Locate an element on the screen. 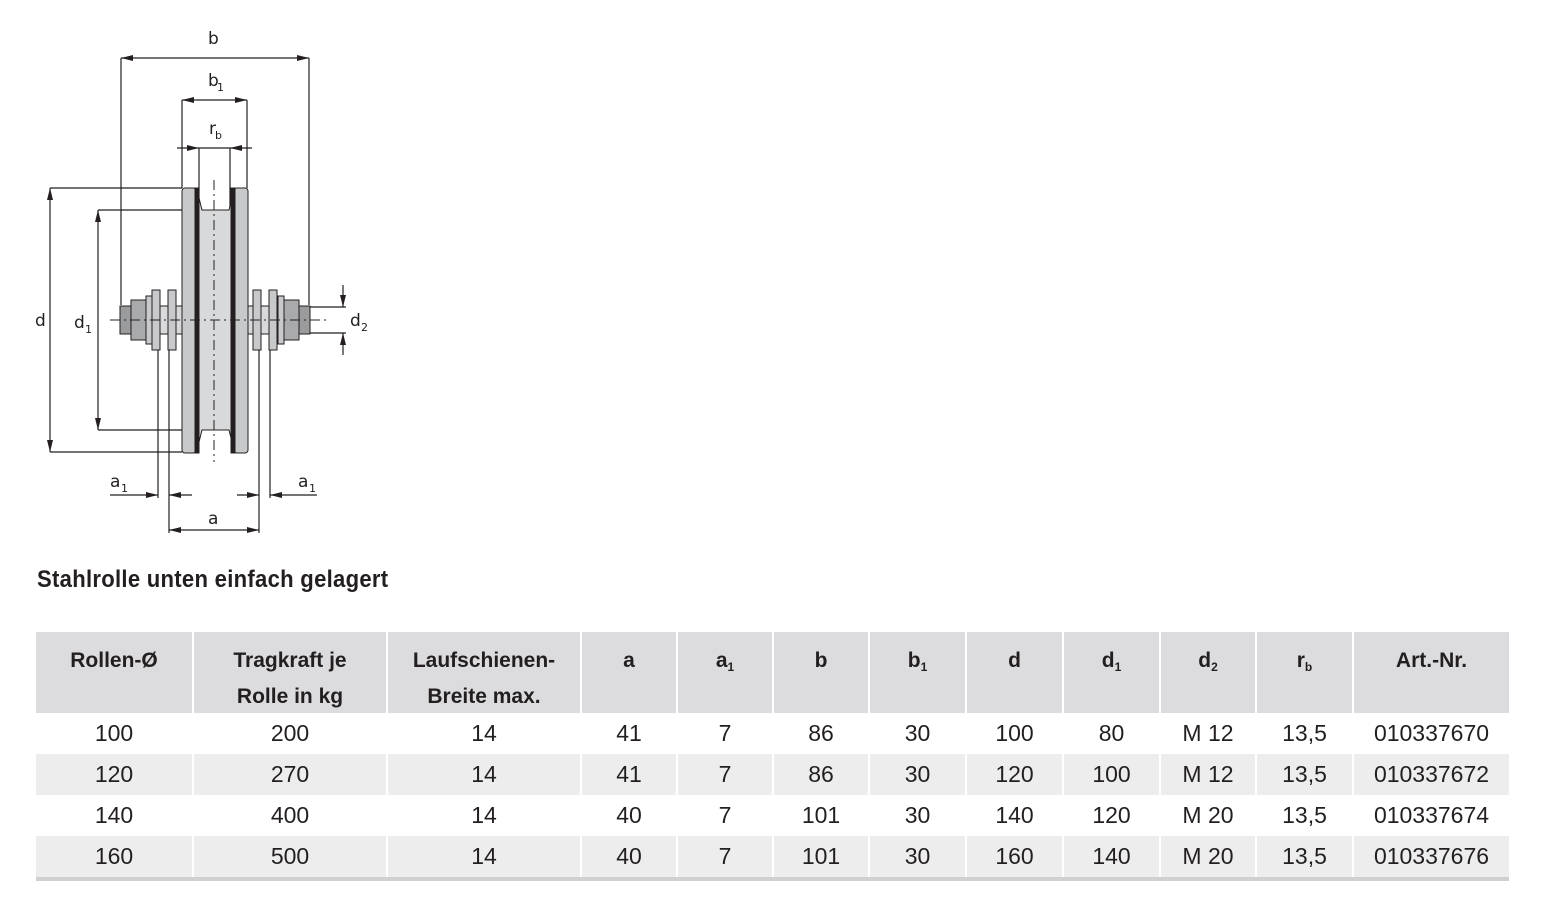 This screenshot has width=1568, height=906. steel-roller-technical-drawing: b b 1 r b d d 1 d 2 a a 1 a 1 is located at coordinates (201, 281).